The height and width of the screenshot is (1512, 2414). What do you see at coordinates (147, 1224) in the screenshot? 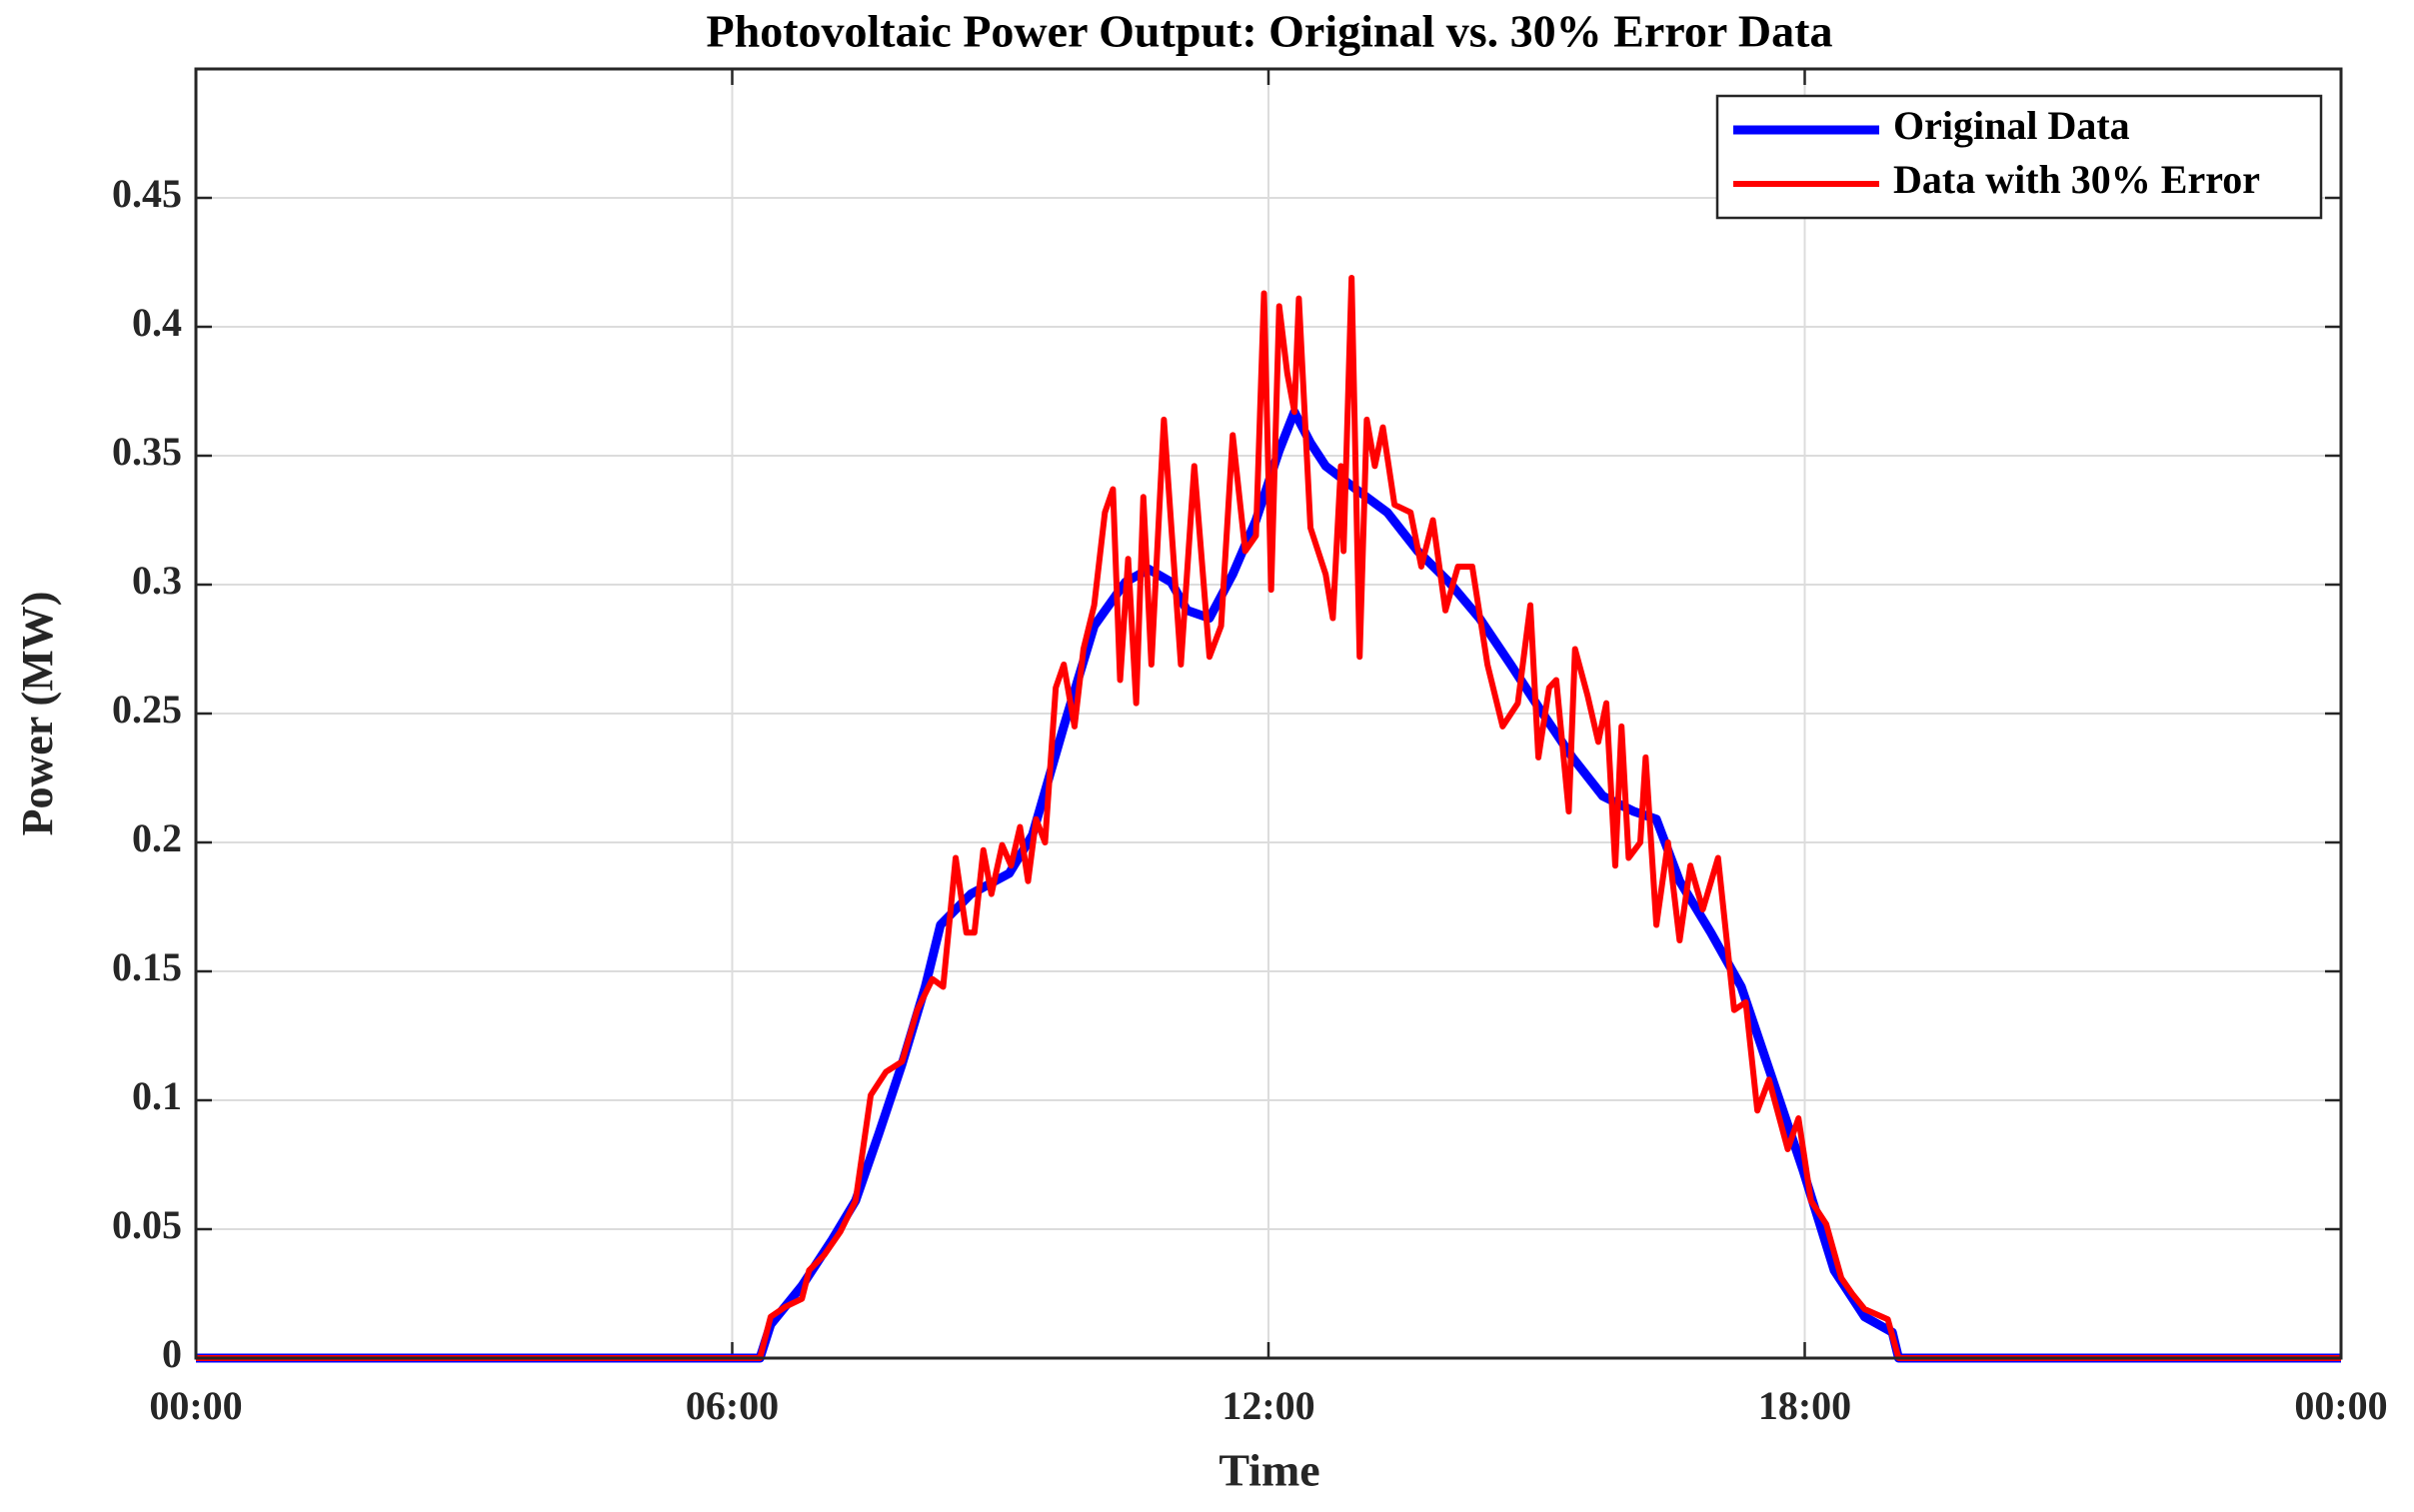
I see `y-tick-label: 0.05` at bounding box center [147, 1224].